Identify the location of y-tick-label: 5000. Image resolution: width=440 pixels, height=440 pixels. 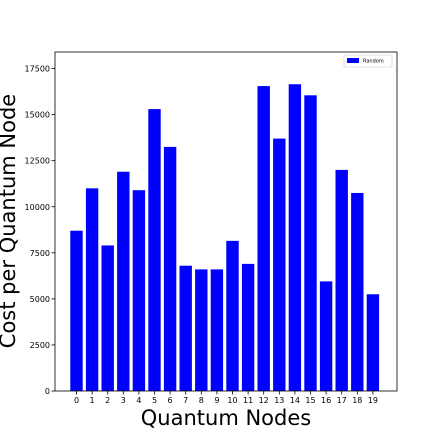
(40, 299).